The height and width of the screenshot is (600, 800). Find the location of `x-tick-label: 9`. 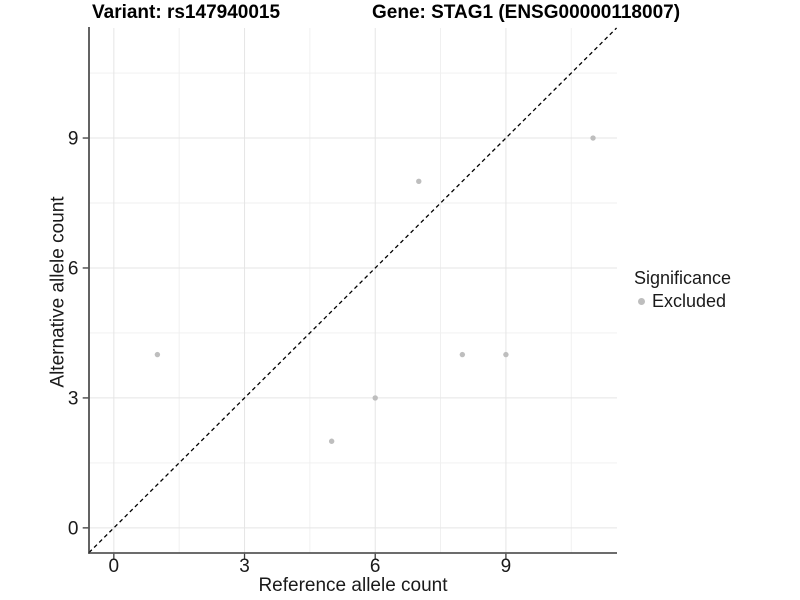

x-tick-label: 9 is located at coordinates (506, 566).